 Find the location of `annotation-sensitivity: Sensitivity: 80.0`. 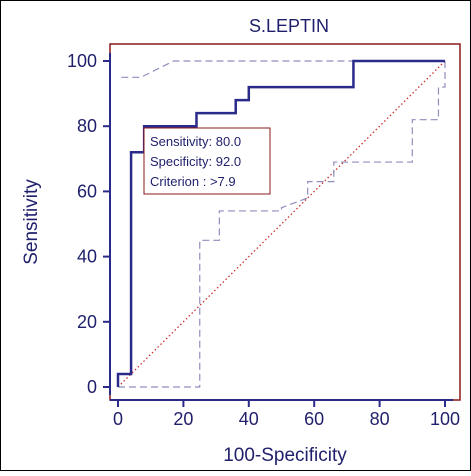

annotation-sensitivity: Sensitivity: 80.0 is located at coordinates (195, 141).